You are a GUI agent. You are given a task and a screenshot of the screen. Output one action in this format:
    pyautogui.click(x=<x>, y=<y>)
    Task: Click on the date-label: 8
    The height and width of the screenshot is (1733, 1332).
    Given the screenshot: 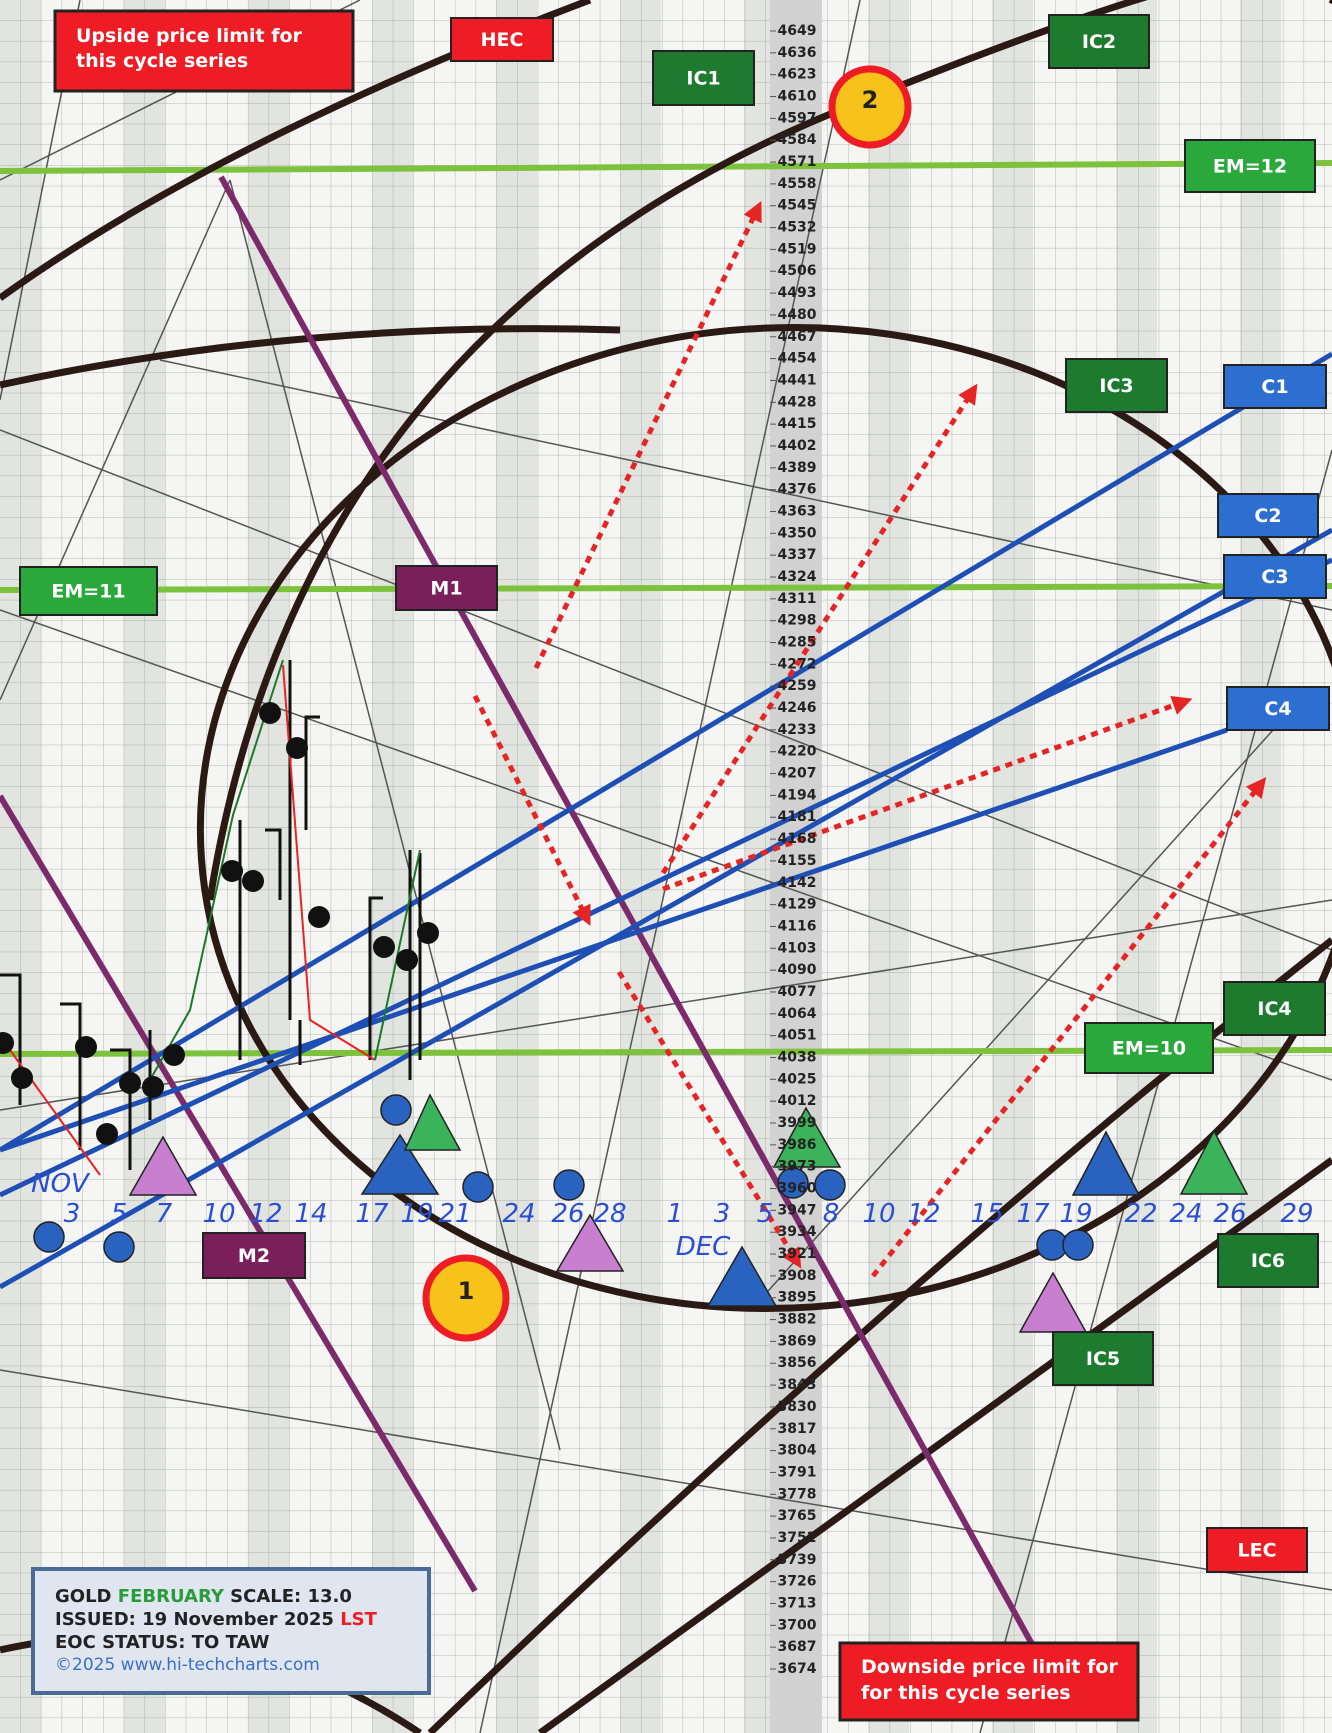 What is the action you would take?
    pyautogui.click(x=831, y=1214)
    